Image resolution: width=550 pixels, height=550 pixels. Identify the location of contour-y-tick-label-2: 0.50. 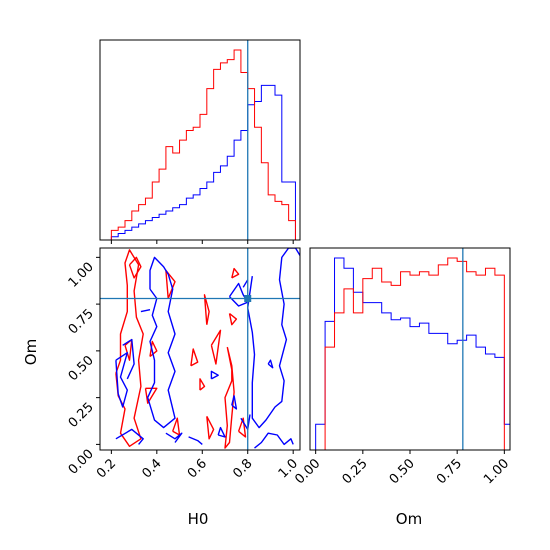
(81, 368).